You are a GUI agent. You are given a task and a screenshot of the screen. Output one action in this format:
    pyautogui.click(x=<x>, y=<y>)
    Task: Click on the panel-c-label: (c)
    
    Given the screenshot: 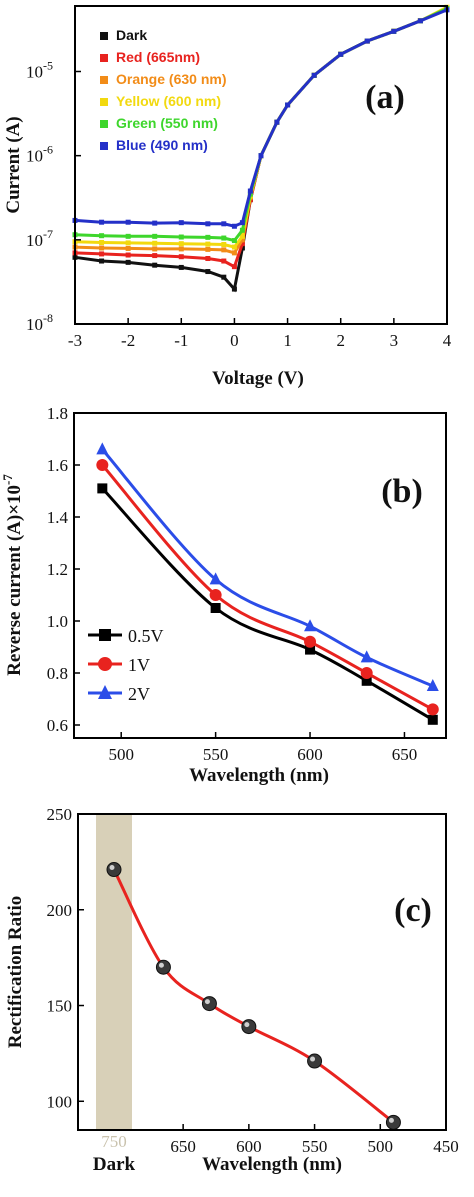 What is the action you would take?
    pyautogui.click(x=413, y=910)
    